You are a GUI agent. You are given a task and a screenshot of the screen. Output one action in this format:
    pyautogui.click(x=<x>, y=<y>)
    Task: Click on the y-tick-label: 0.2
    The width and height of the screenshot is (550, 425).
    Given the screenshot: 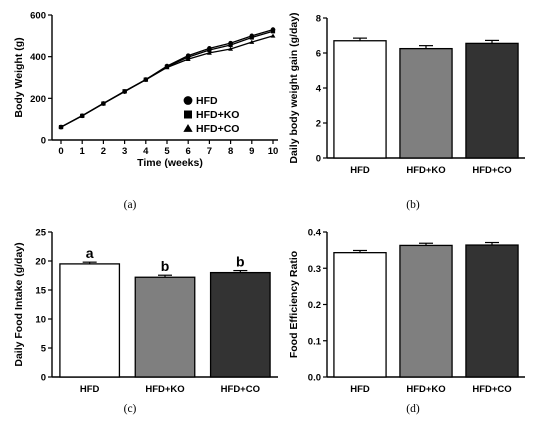 What is the action you would take?
    pyautogui.click(x=314, y=305)
    